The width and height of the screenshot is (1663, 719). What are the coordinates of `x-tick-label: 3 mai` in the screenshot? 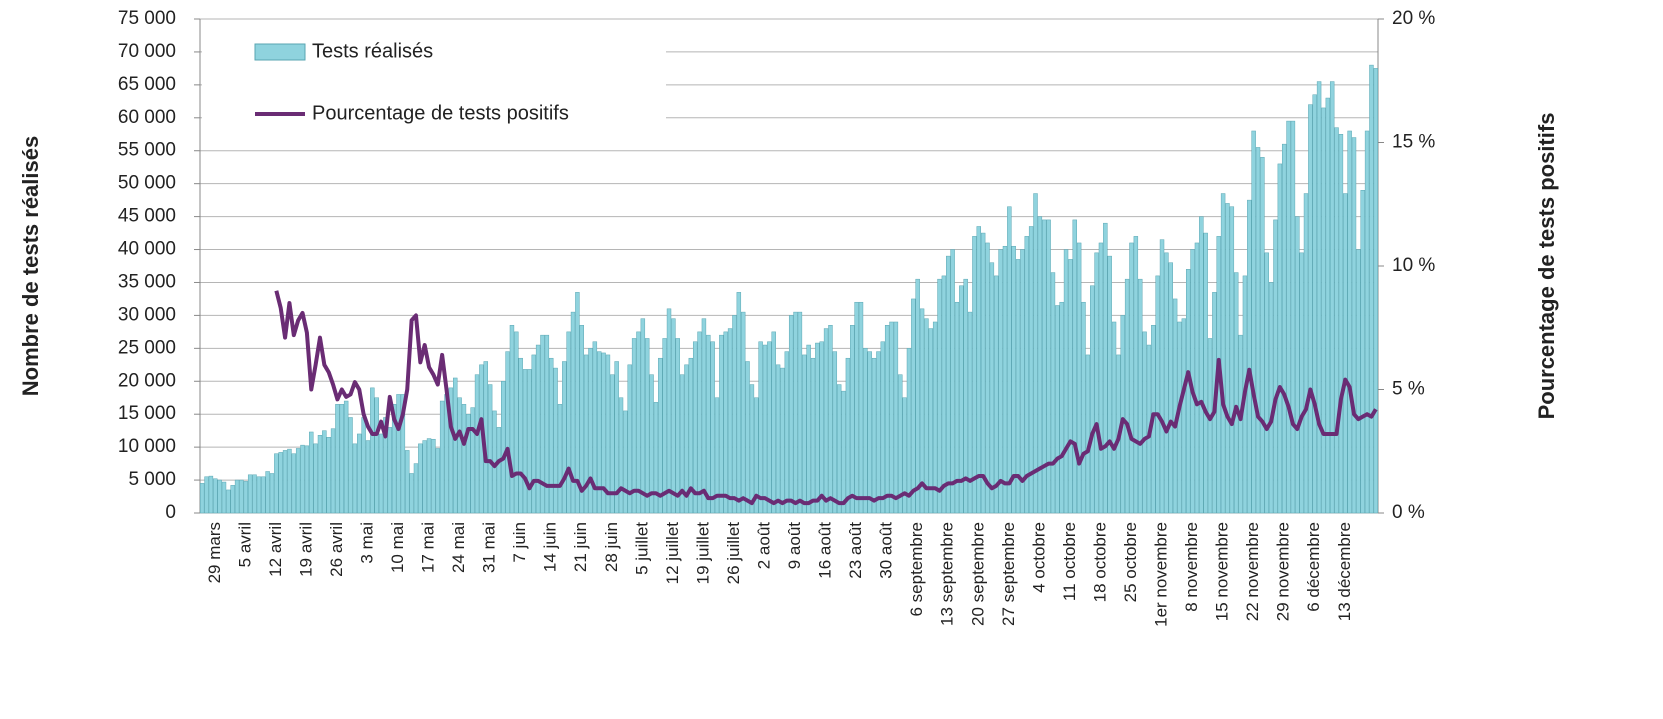 It's located at (366, 543).